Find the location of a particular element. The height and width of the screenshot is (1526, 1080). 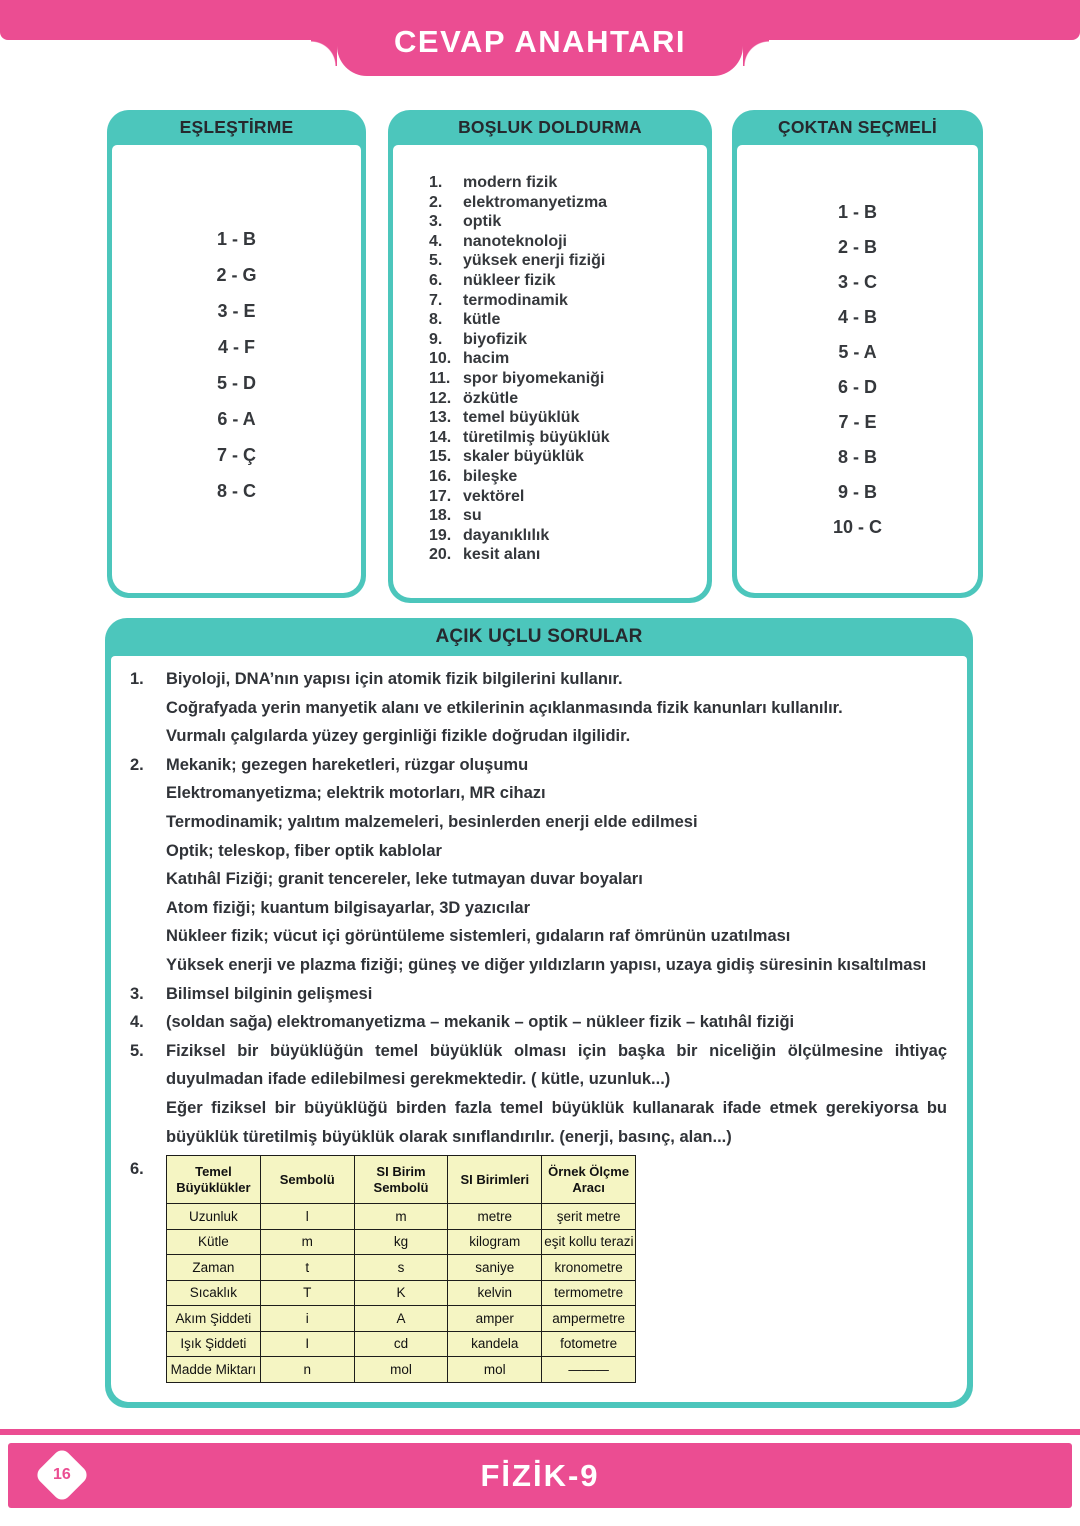

answer-text: vektörel is located at coordinates (494, 496).